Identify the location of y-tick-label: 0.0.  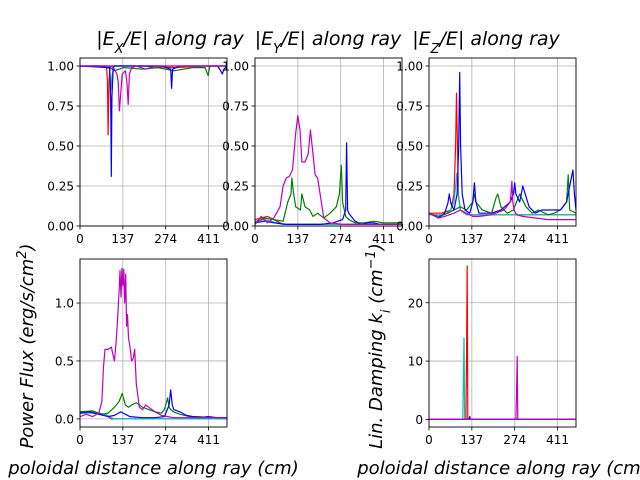
(64, 419).